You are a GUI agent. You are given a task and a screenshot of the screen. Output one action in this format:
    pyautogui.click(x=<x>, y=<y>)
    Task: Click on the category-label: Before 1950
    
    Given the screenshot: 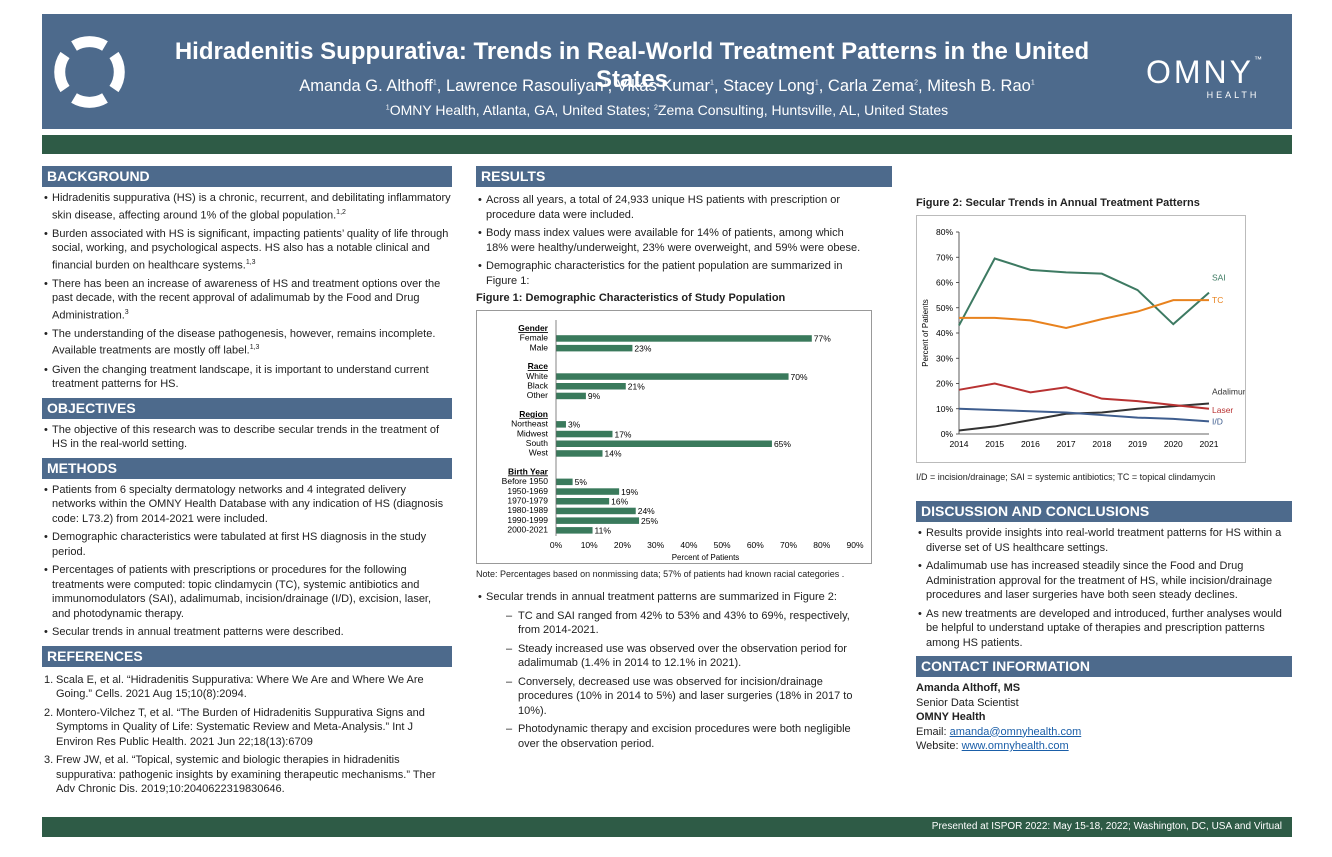 What is the action you would take?
    pyautogui.click(x=525, y=481)
    